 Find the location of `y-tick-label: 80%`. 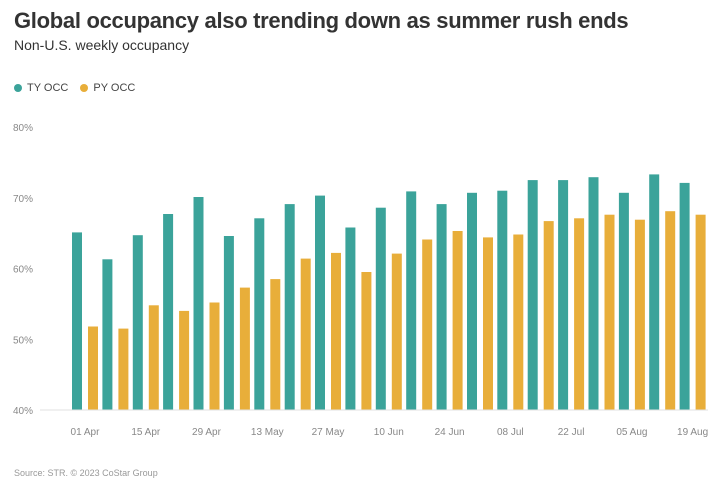

y-tick-label: 80% is located at coordinates (23, 128).